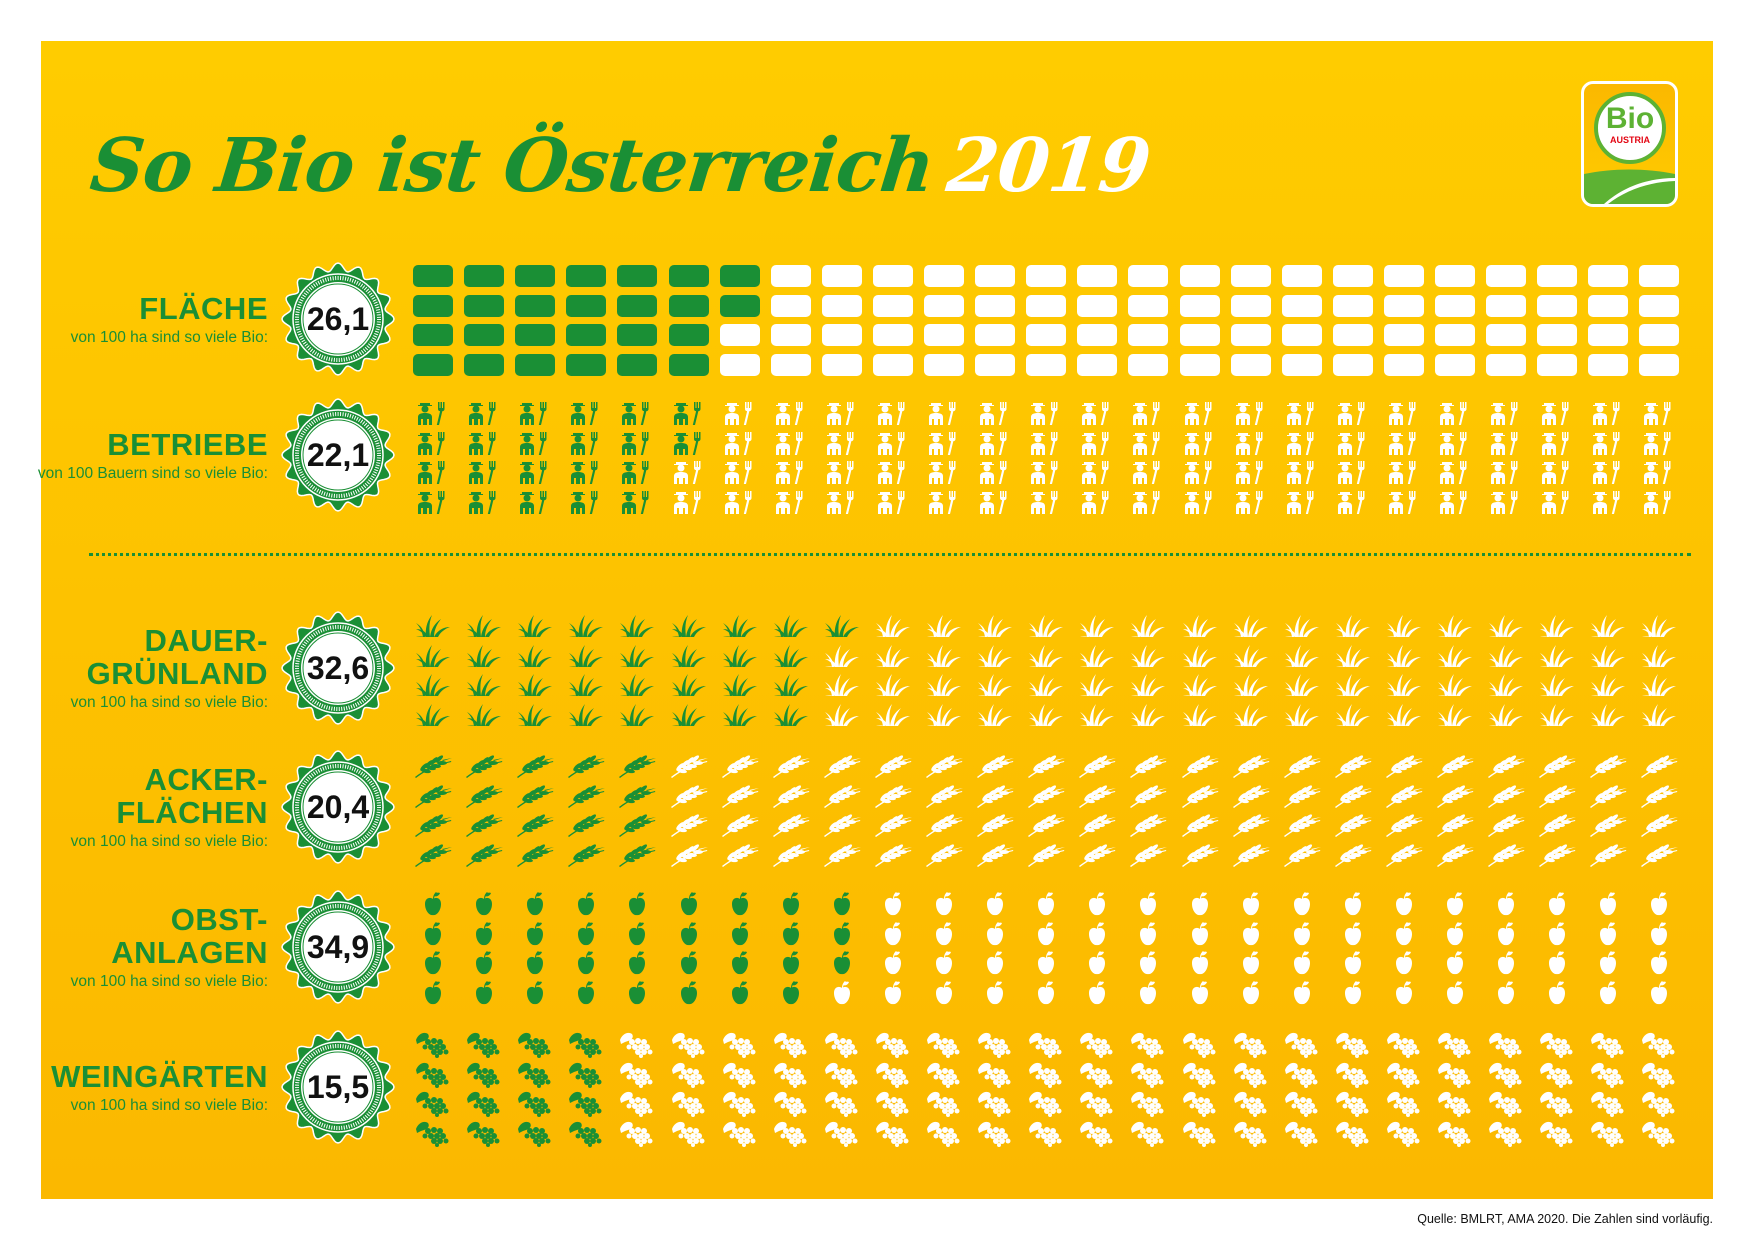 This screenshot has height=1240, width=1754. What do you see at coordinates (1630, 128) in the screenshot?
I see `logo-circle: Bio AUSTRIA` at bounding box center [1630, 128].